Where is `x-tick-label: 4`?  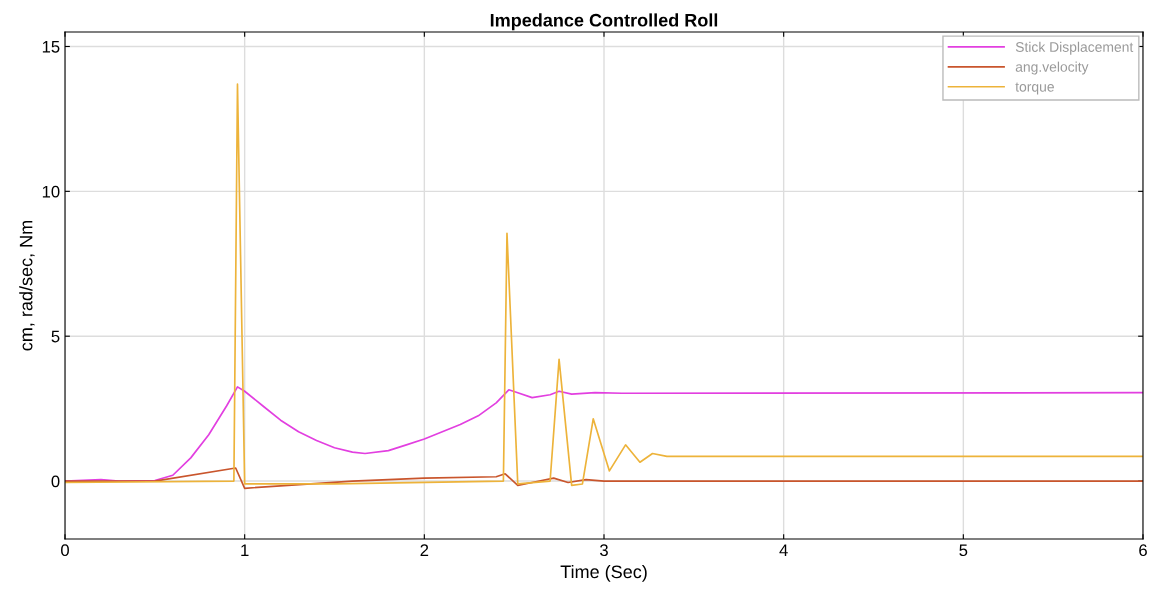
x-tick-label: 4 is located at coordinates (783, 550).